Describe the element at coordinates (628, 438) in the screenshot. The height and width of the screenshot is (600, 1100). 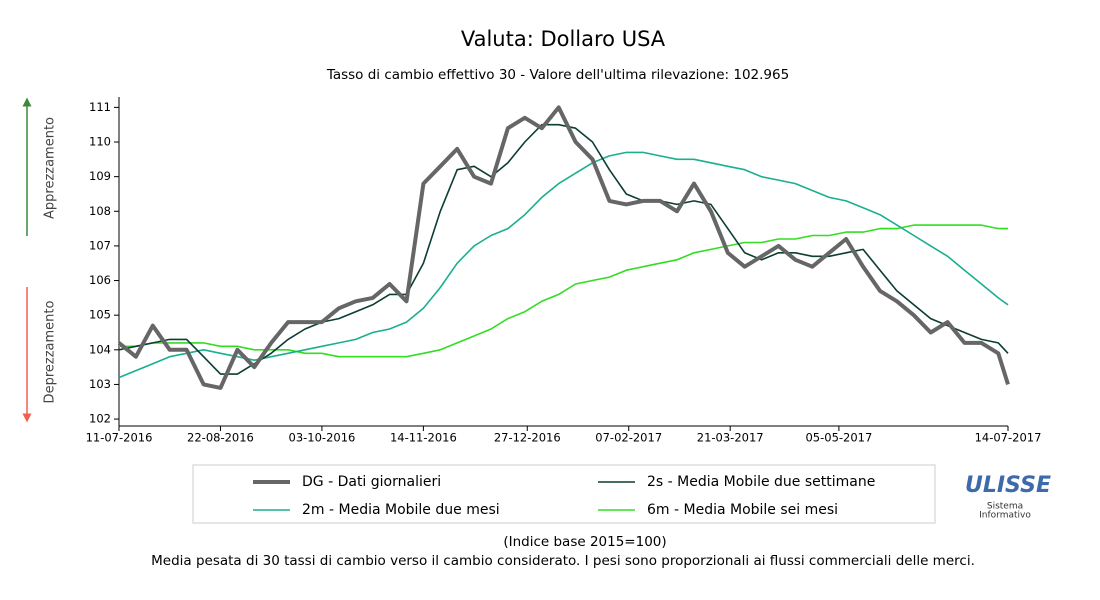
I see `x-tick-label: 07-02-2017` at that location.